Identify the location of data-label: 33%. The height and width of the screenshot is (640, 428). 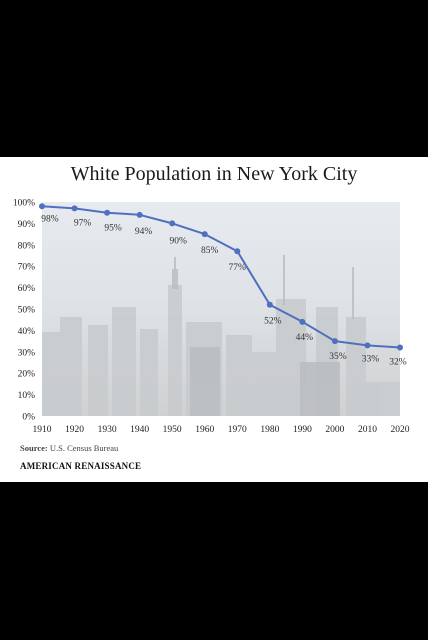
(371, 359).